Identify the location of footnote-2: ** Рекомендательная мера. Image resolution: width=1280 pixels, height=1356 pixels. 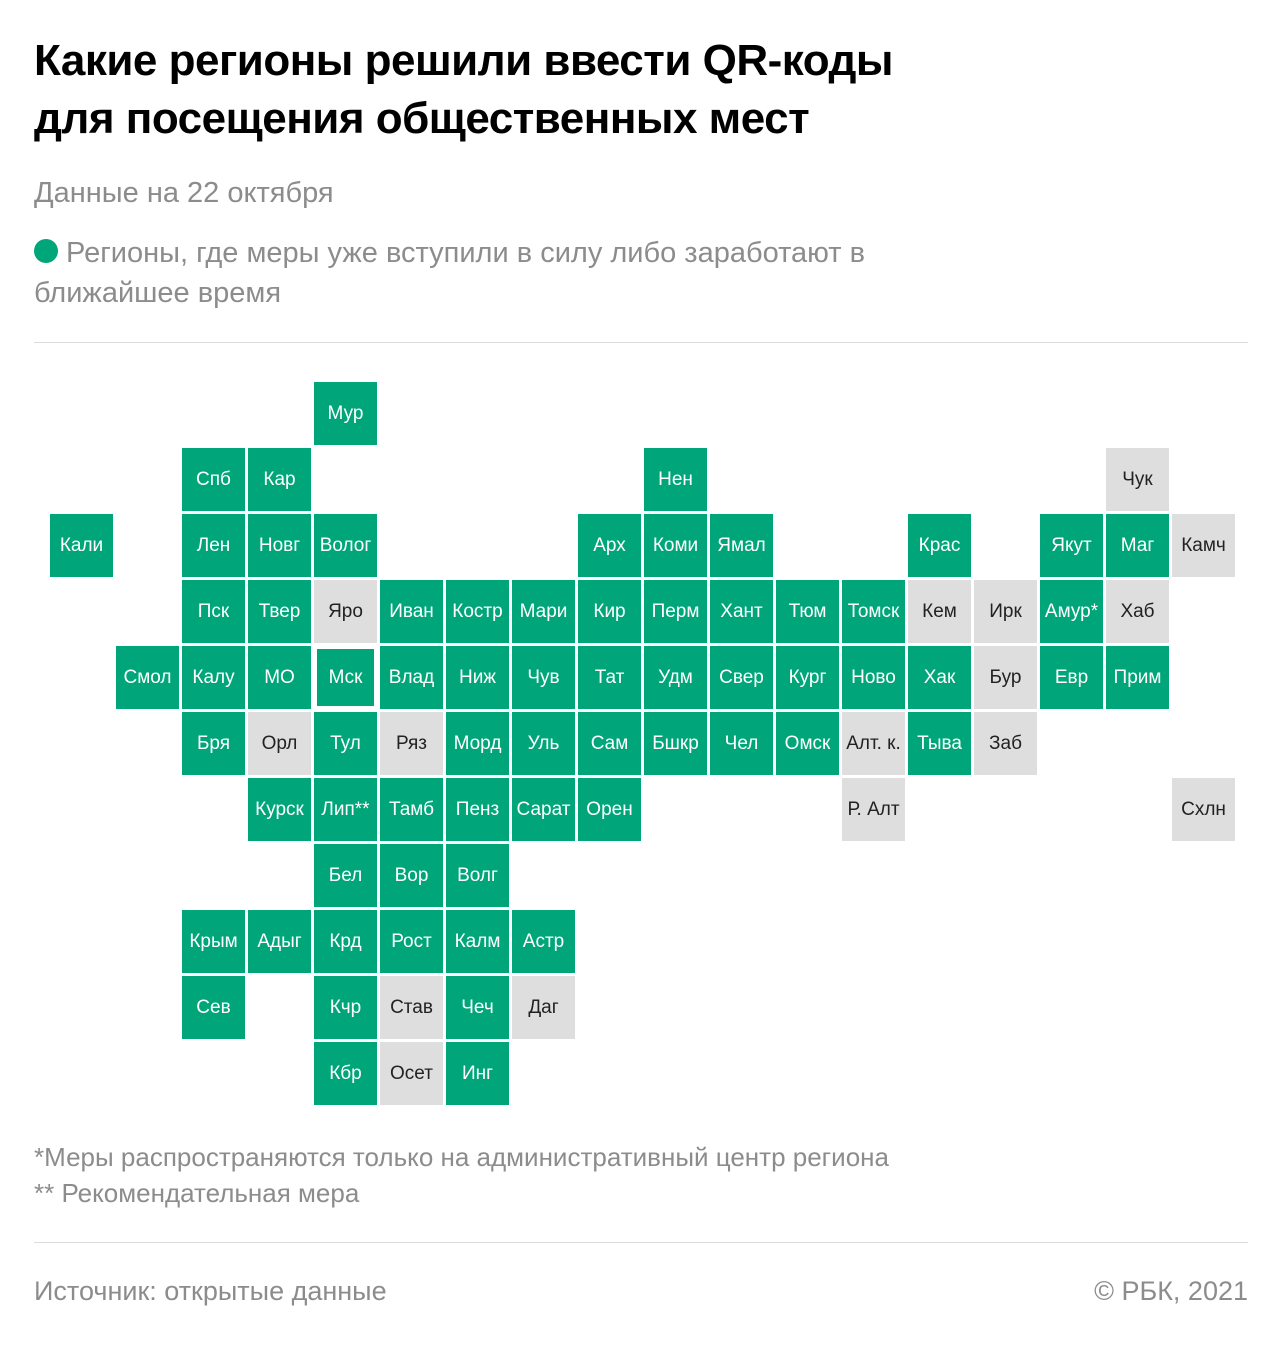
(197, 1193).